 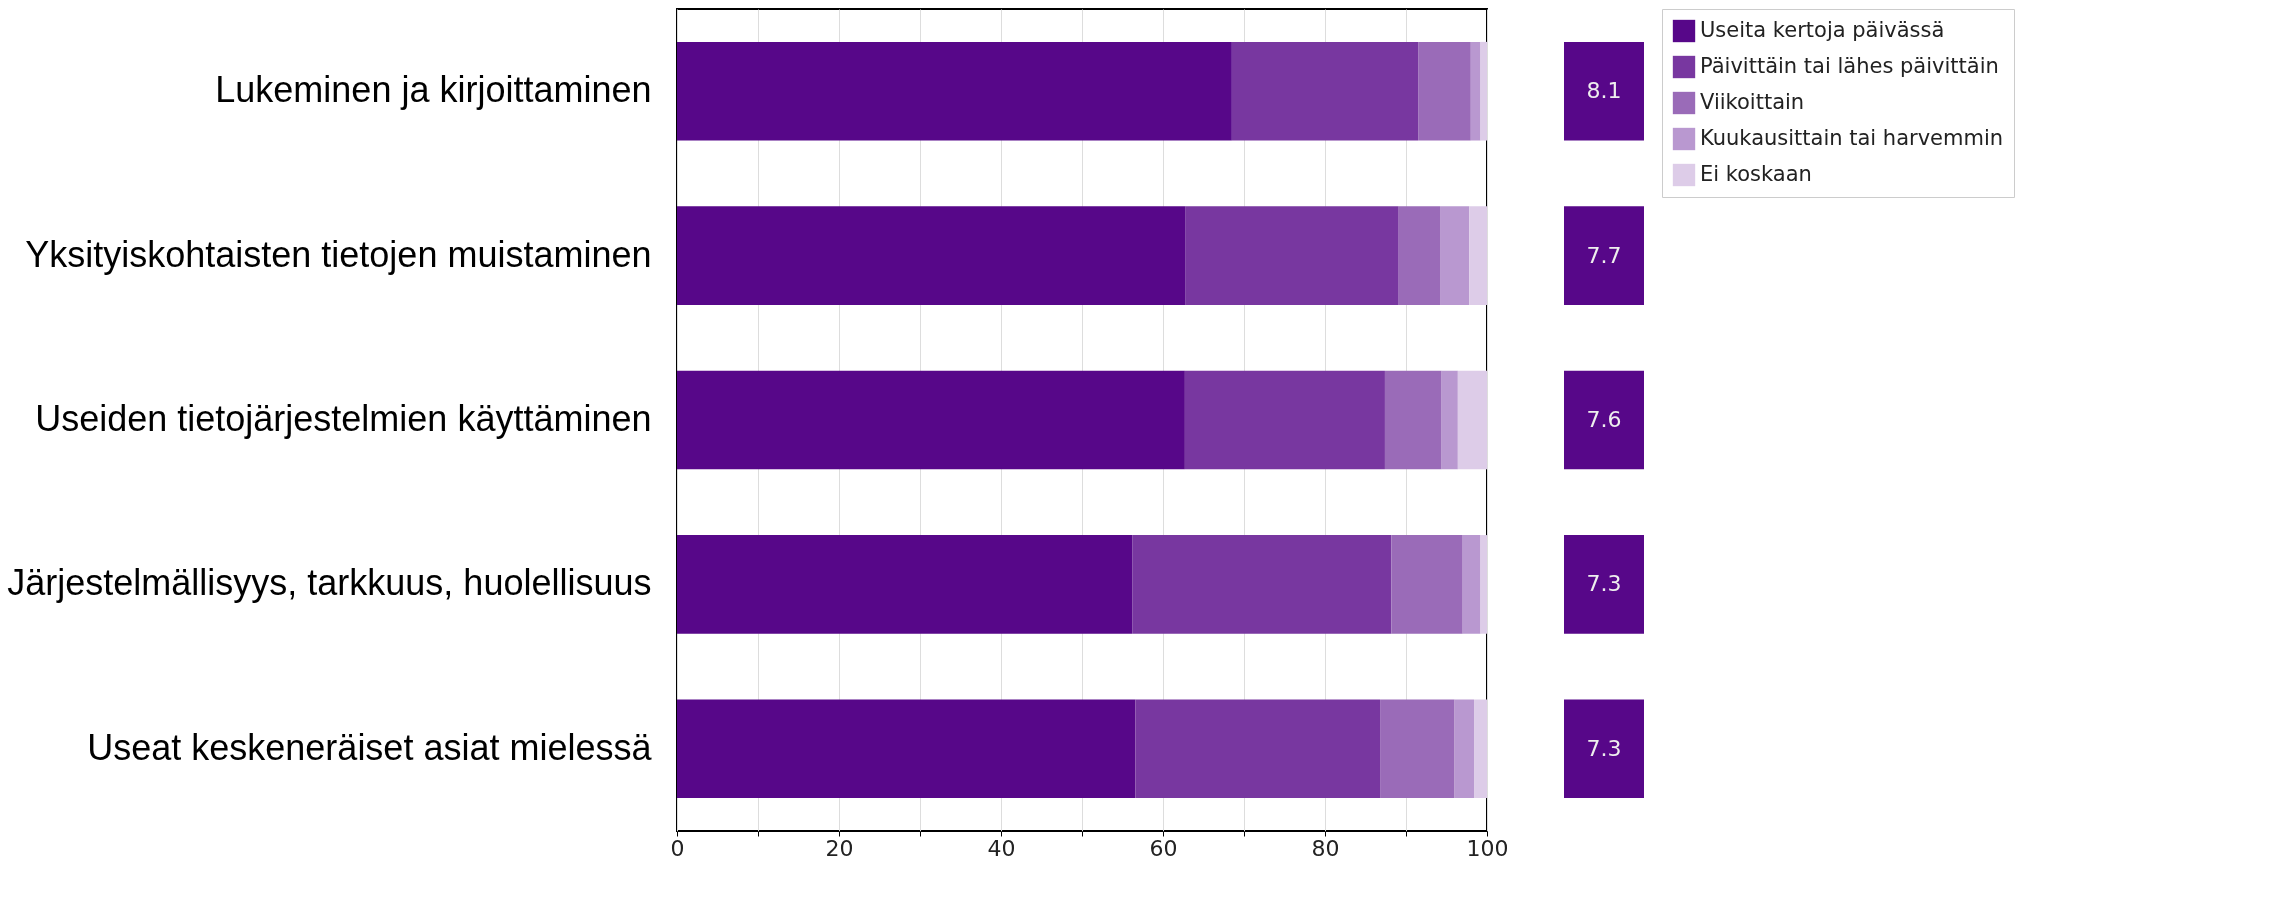 I want to click on legend-label: Viikoittain, so click(x=1752, y=102).